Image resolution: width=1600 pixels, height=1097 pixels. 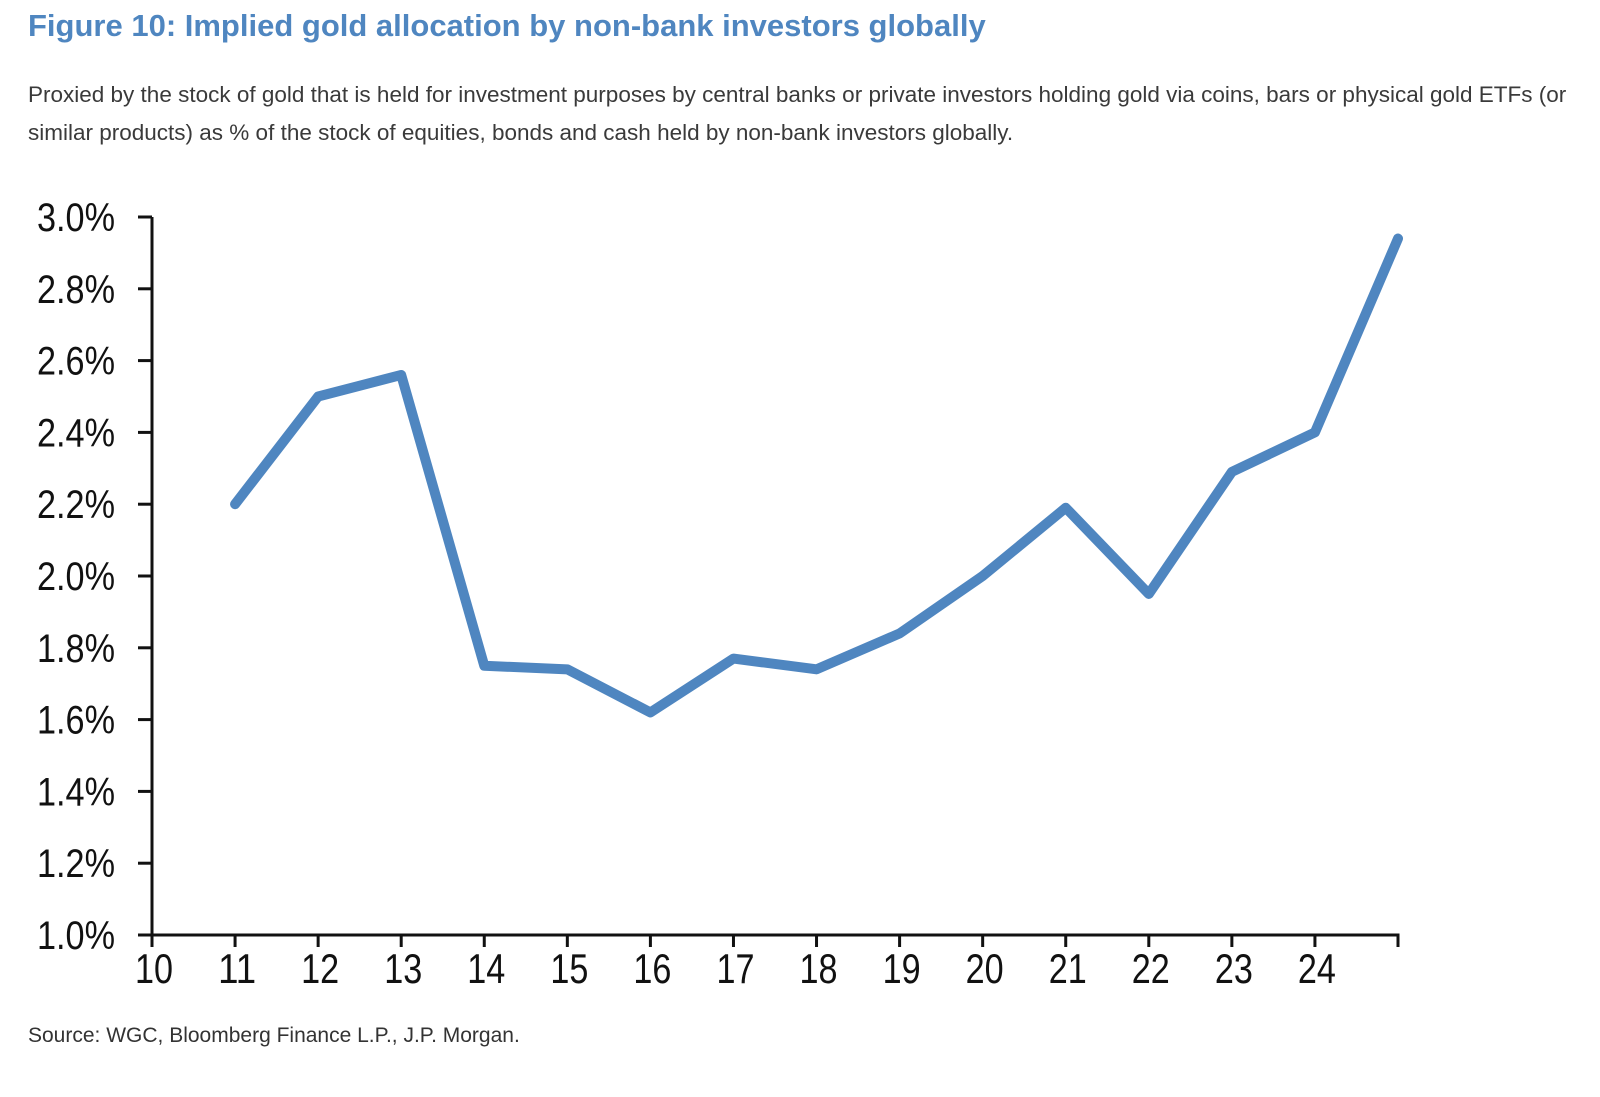 I want to click on y-tick-label: 2.0%, so click(x=76, y=577).